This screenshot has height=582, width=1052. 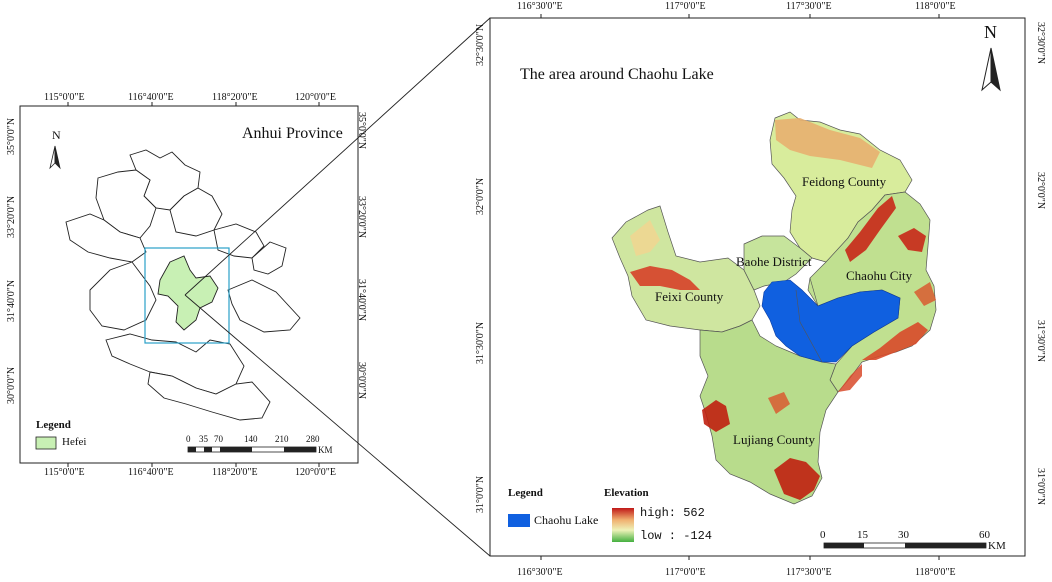 I want to click on right-bottom-tick-3: 117°30'0"E, so click(x=809, y=572).